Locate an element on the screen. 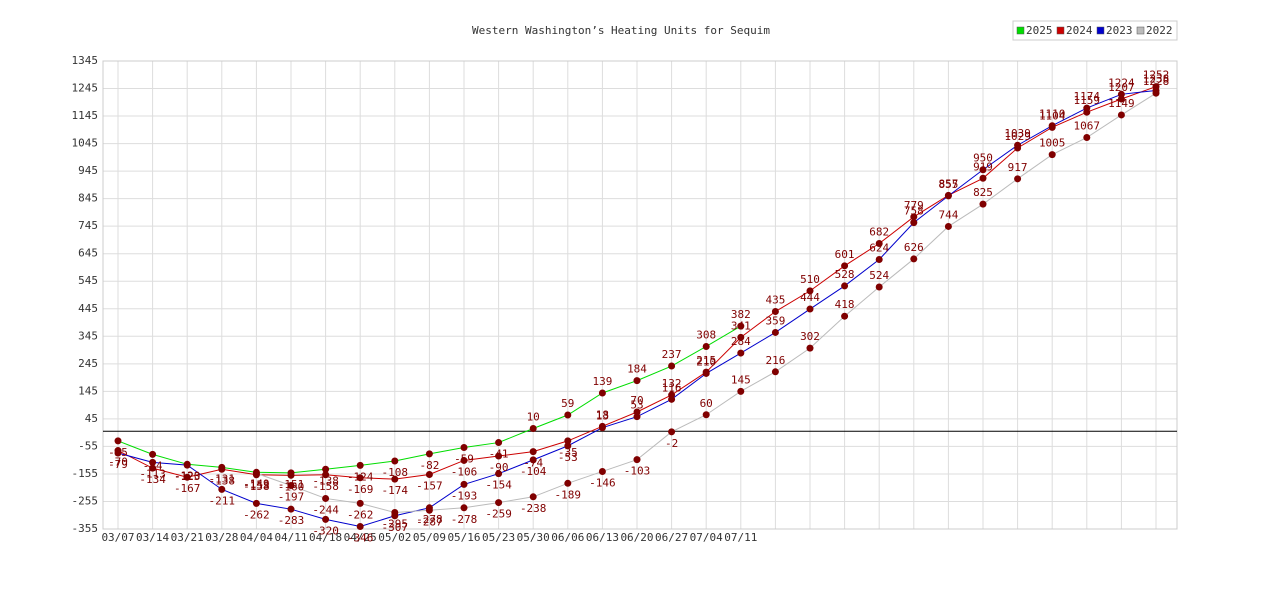 The height and width of the screenshot is (600, 1280). data-label: -262 is located at coordinates (256, 514).